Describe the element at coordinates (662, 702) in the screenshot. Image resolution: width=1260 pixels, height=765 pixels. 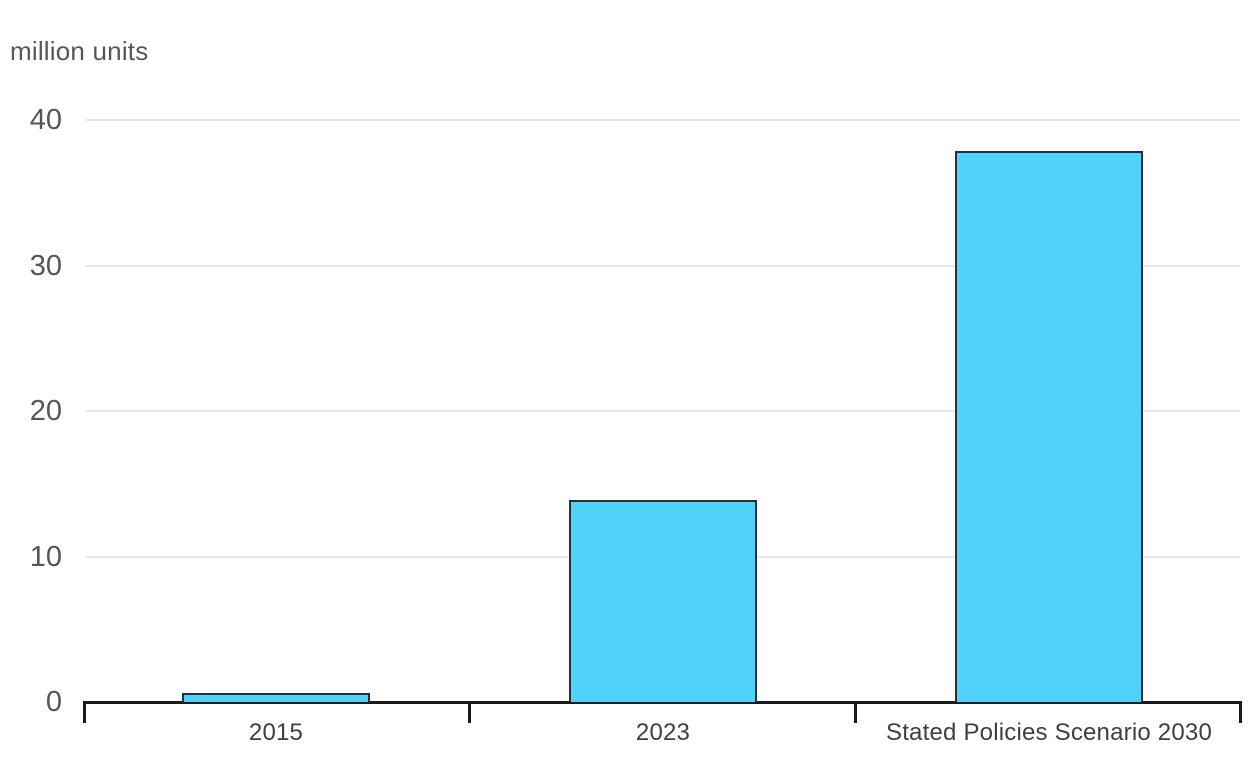
I see `x-axis-line` at that location.